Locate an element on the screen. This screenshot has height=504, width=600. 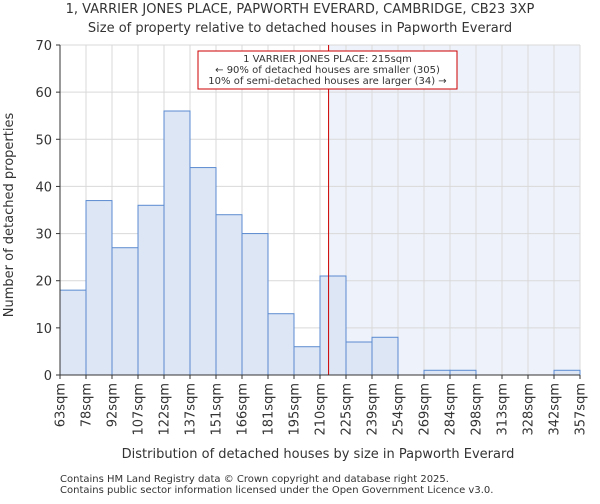
bar-195sqm is located at coordinates (307, 361).